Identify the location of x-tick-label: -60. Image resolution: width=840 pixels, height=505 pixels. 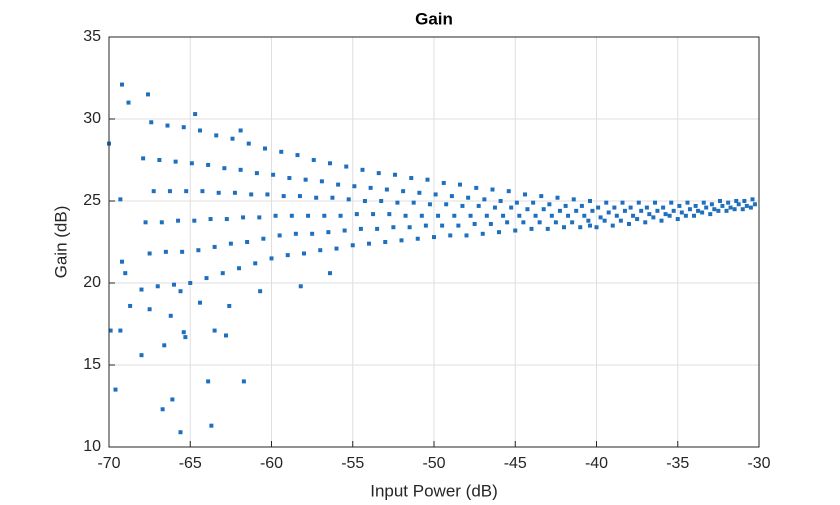
(271, 463).